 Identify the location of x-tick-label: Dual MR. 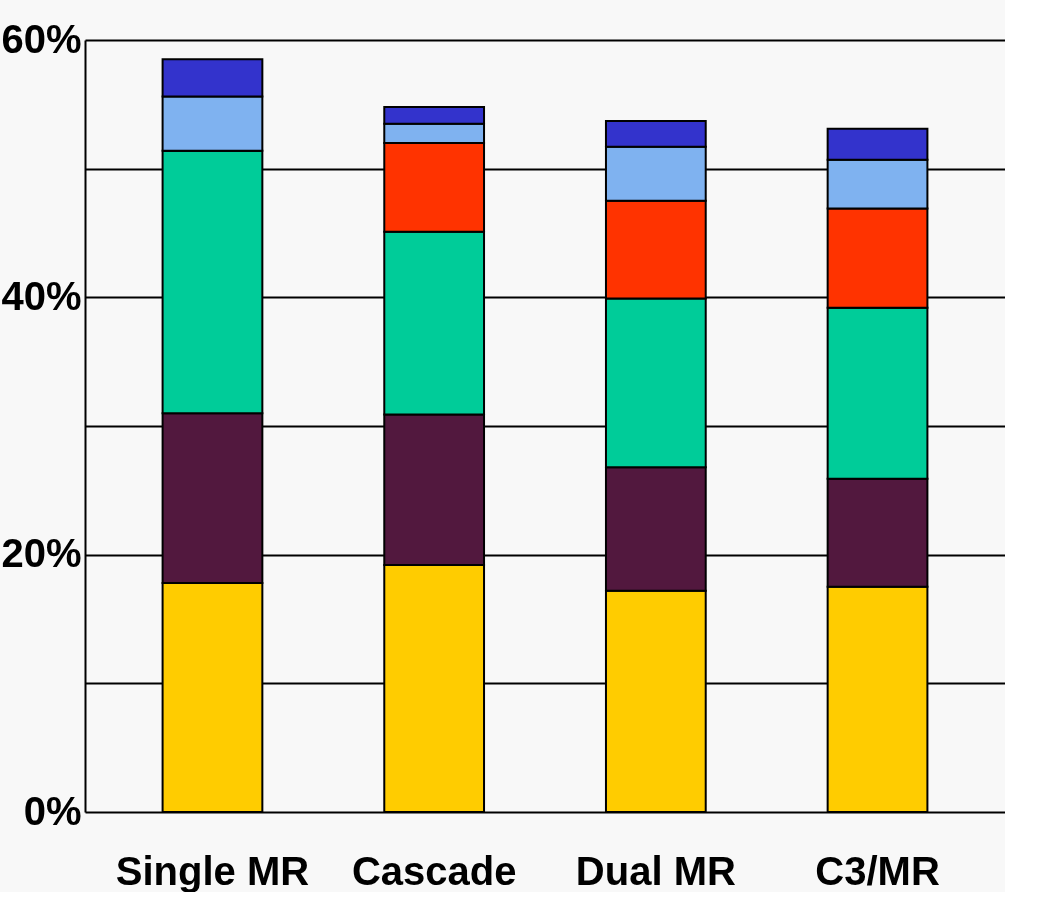
(655, 870).